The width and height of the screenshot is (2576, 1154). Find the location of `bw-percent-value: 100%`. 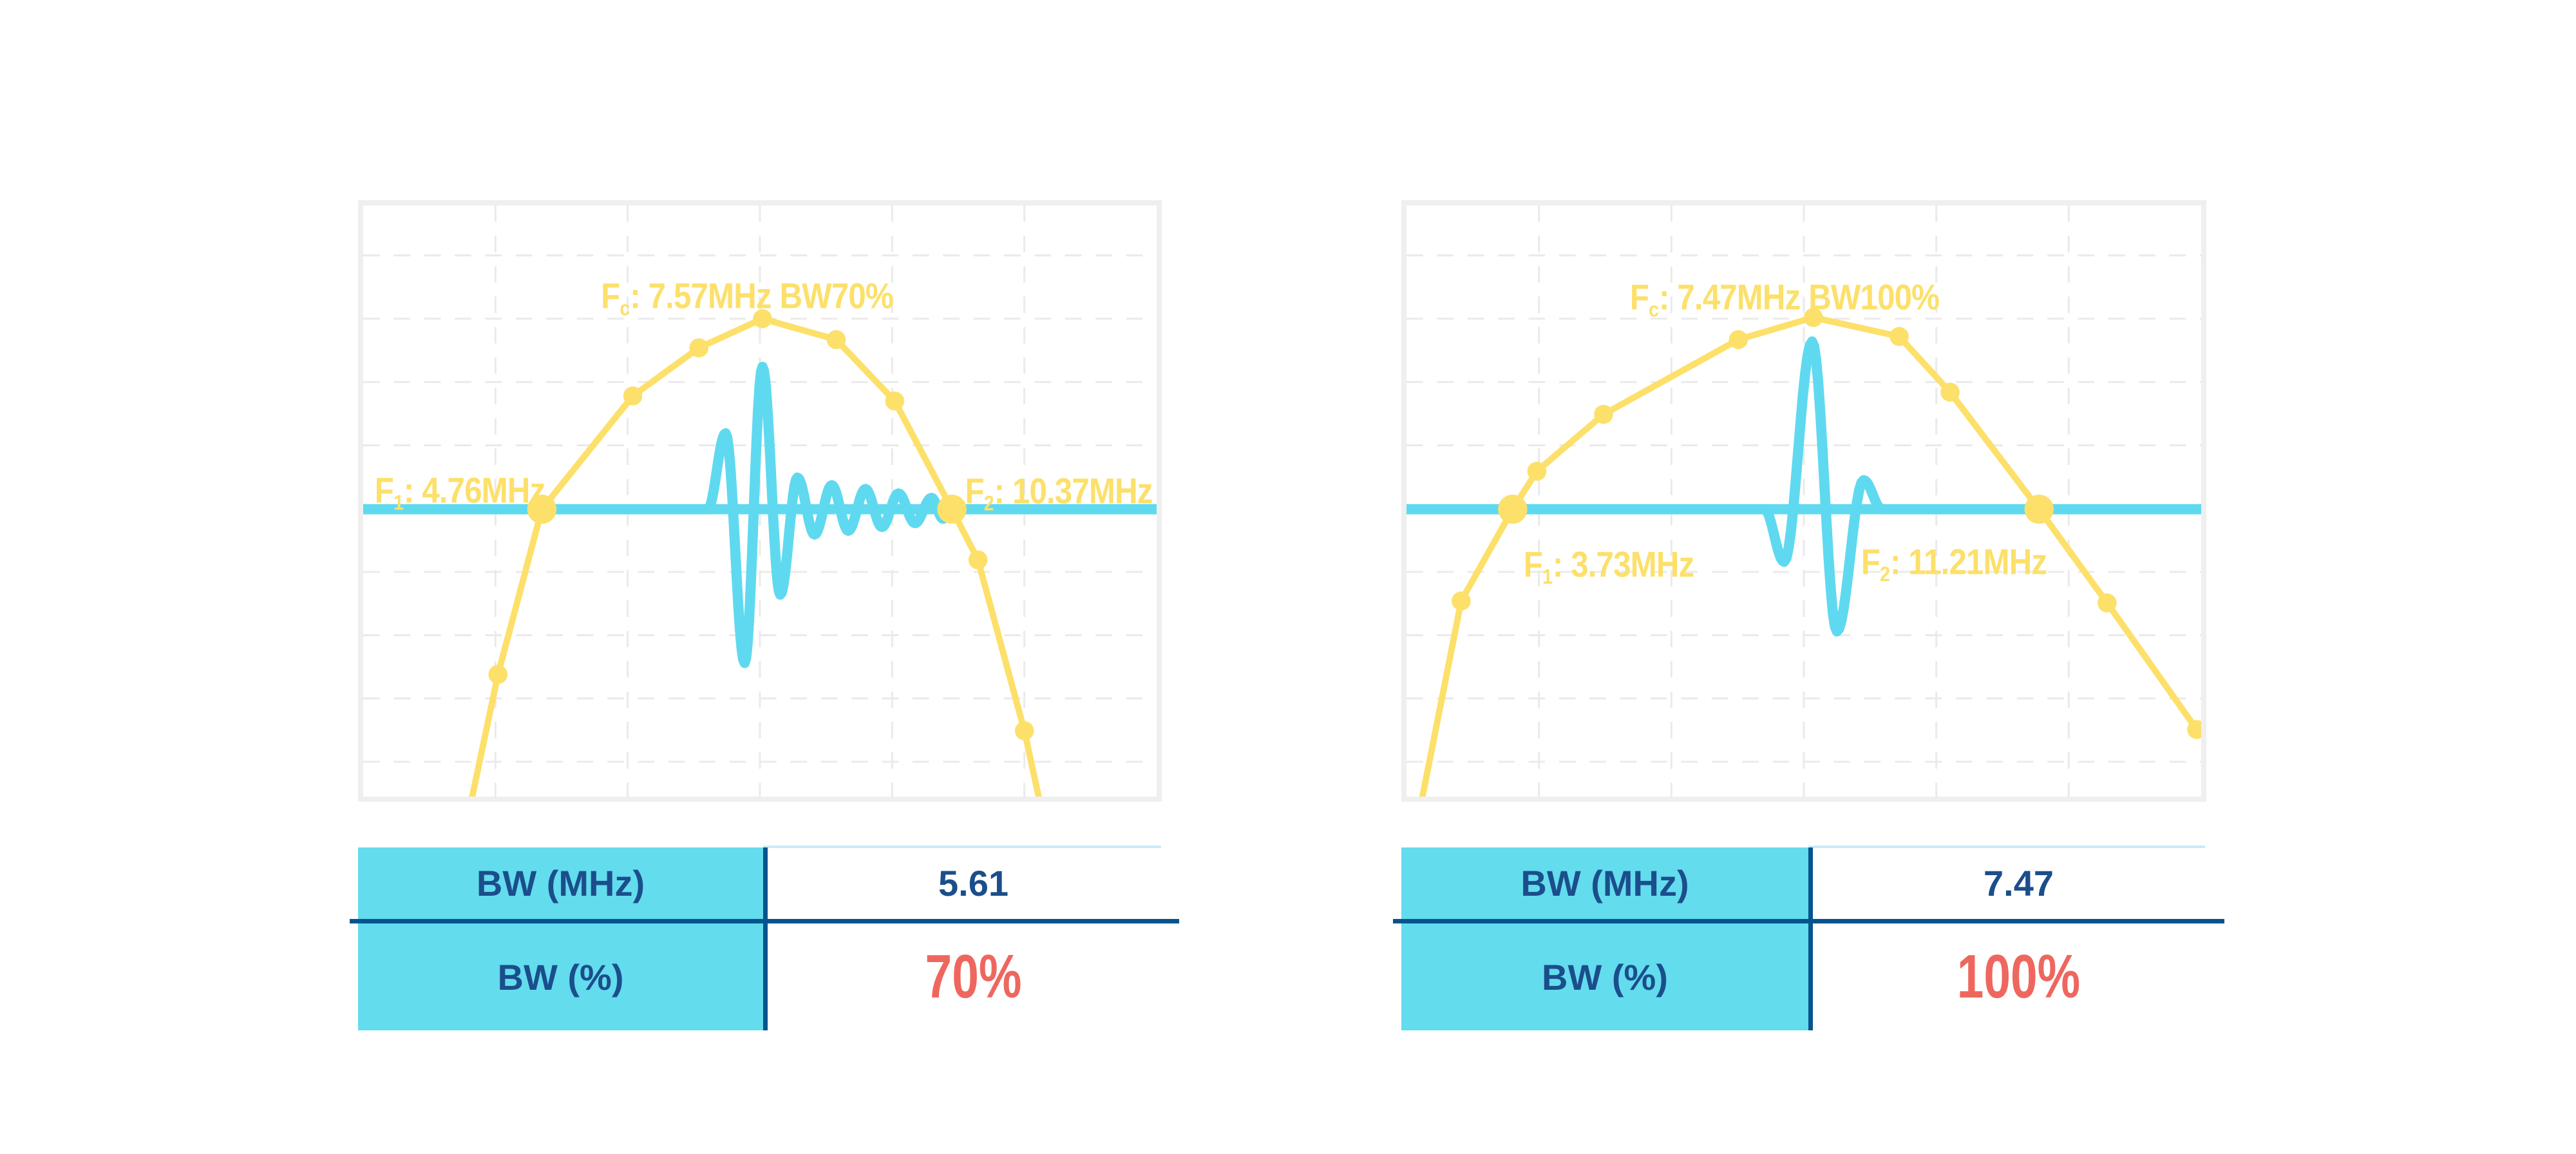

bw-percent-value: 100% is located at coordinates (2018, 977).